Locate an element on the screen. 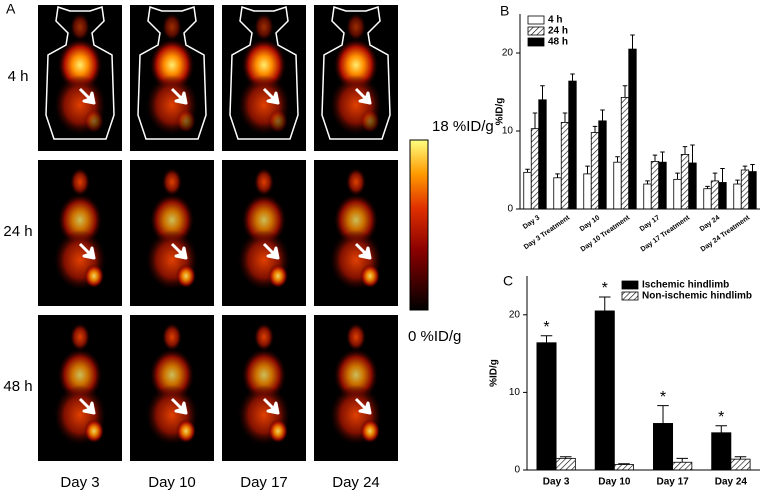 This screenshot has height=499, width=768. legend-label: 48 h is located at coordinates (558, 42).